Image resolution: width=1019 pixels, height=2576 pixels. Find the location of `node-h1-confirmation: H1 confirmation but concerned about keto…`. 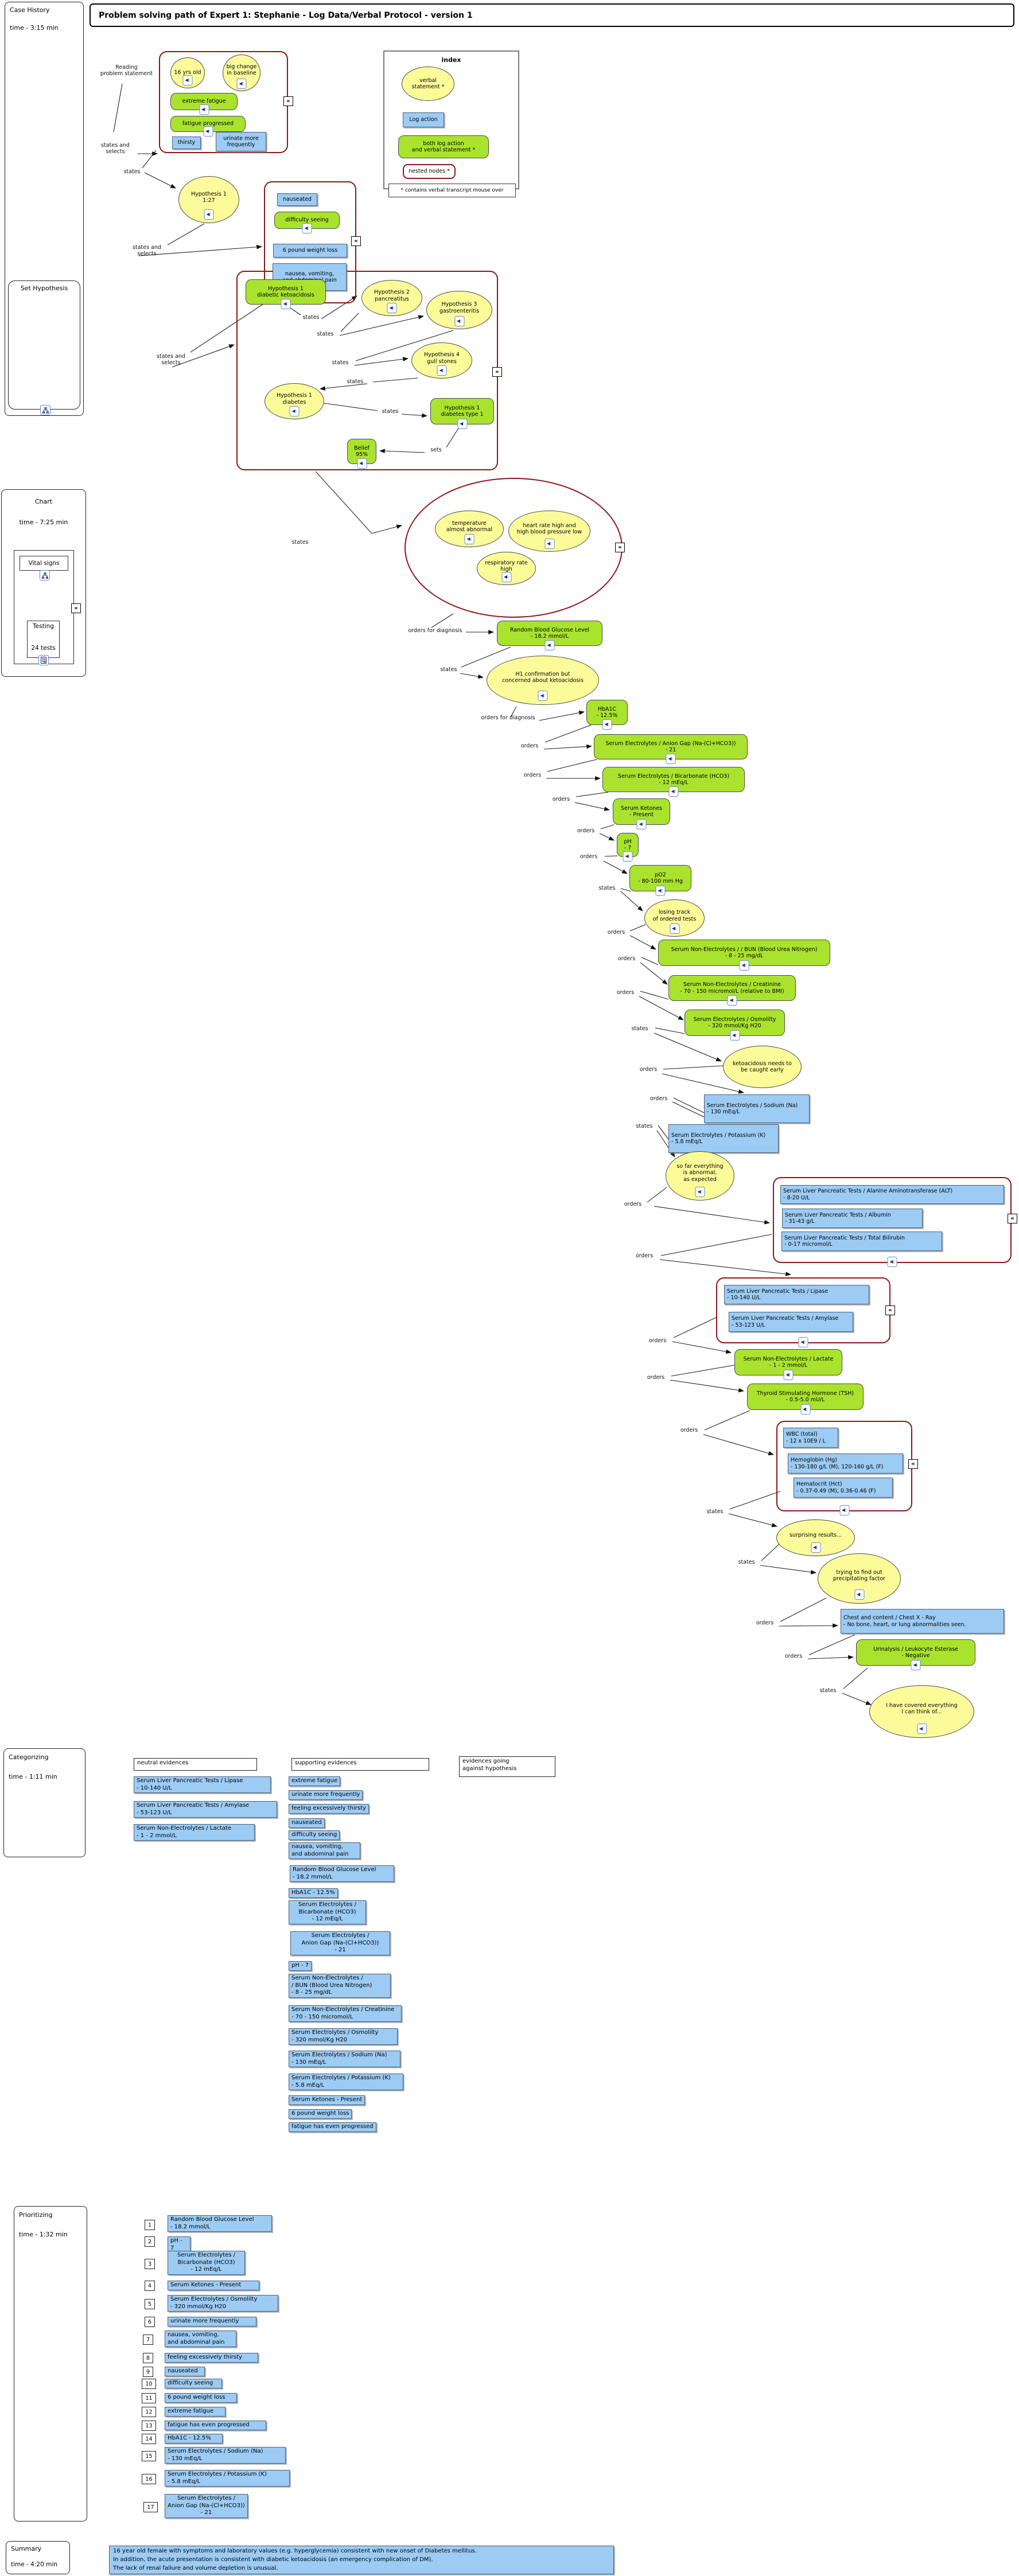

node-h1-confirmation: H1 confirmation but concerned about keto… is located at coordinates (543, 681).